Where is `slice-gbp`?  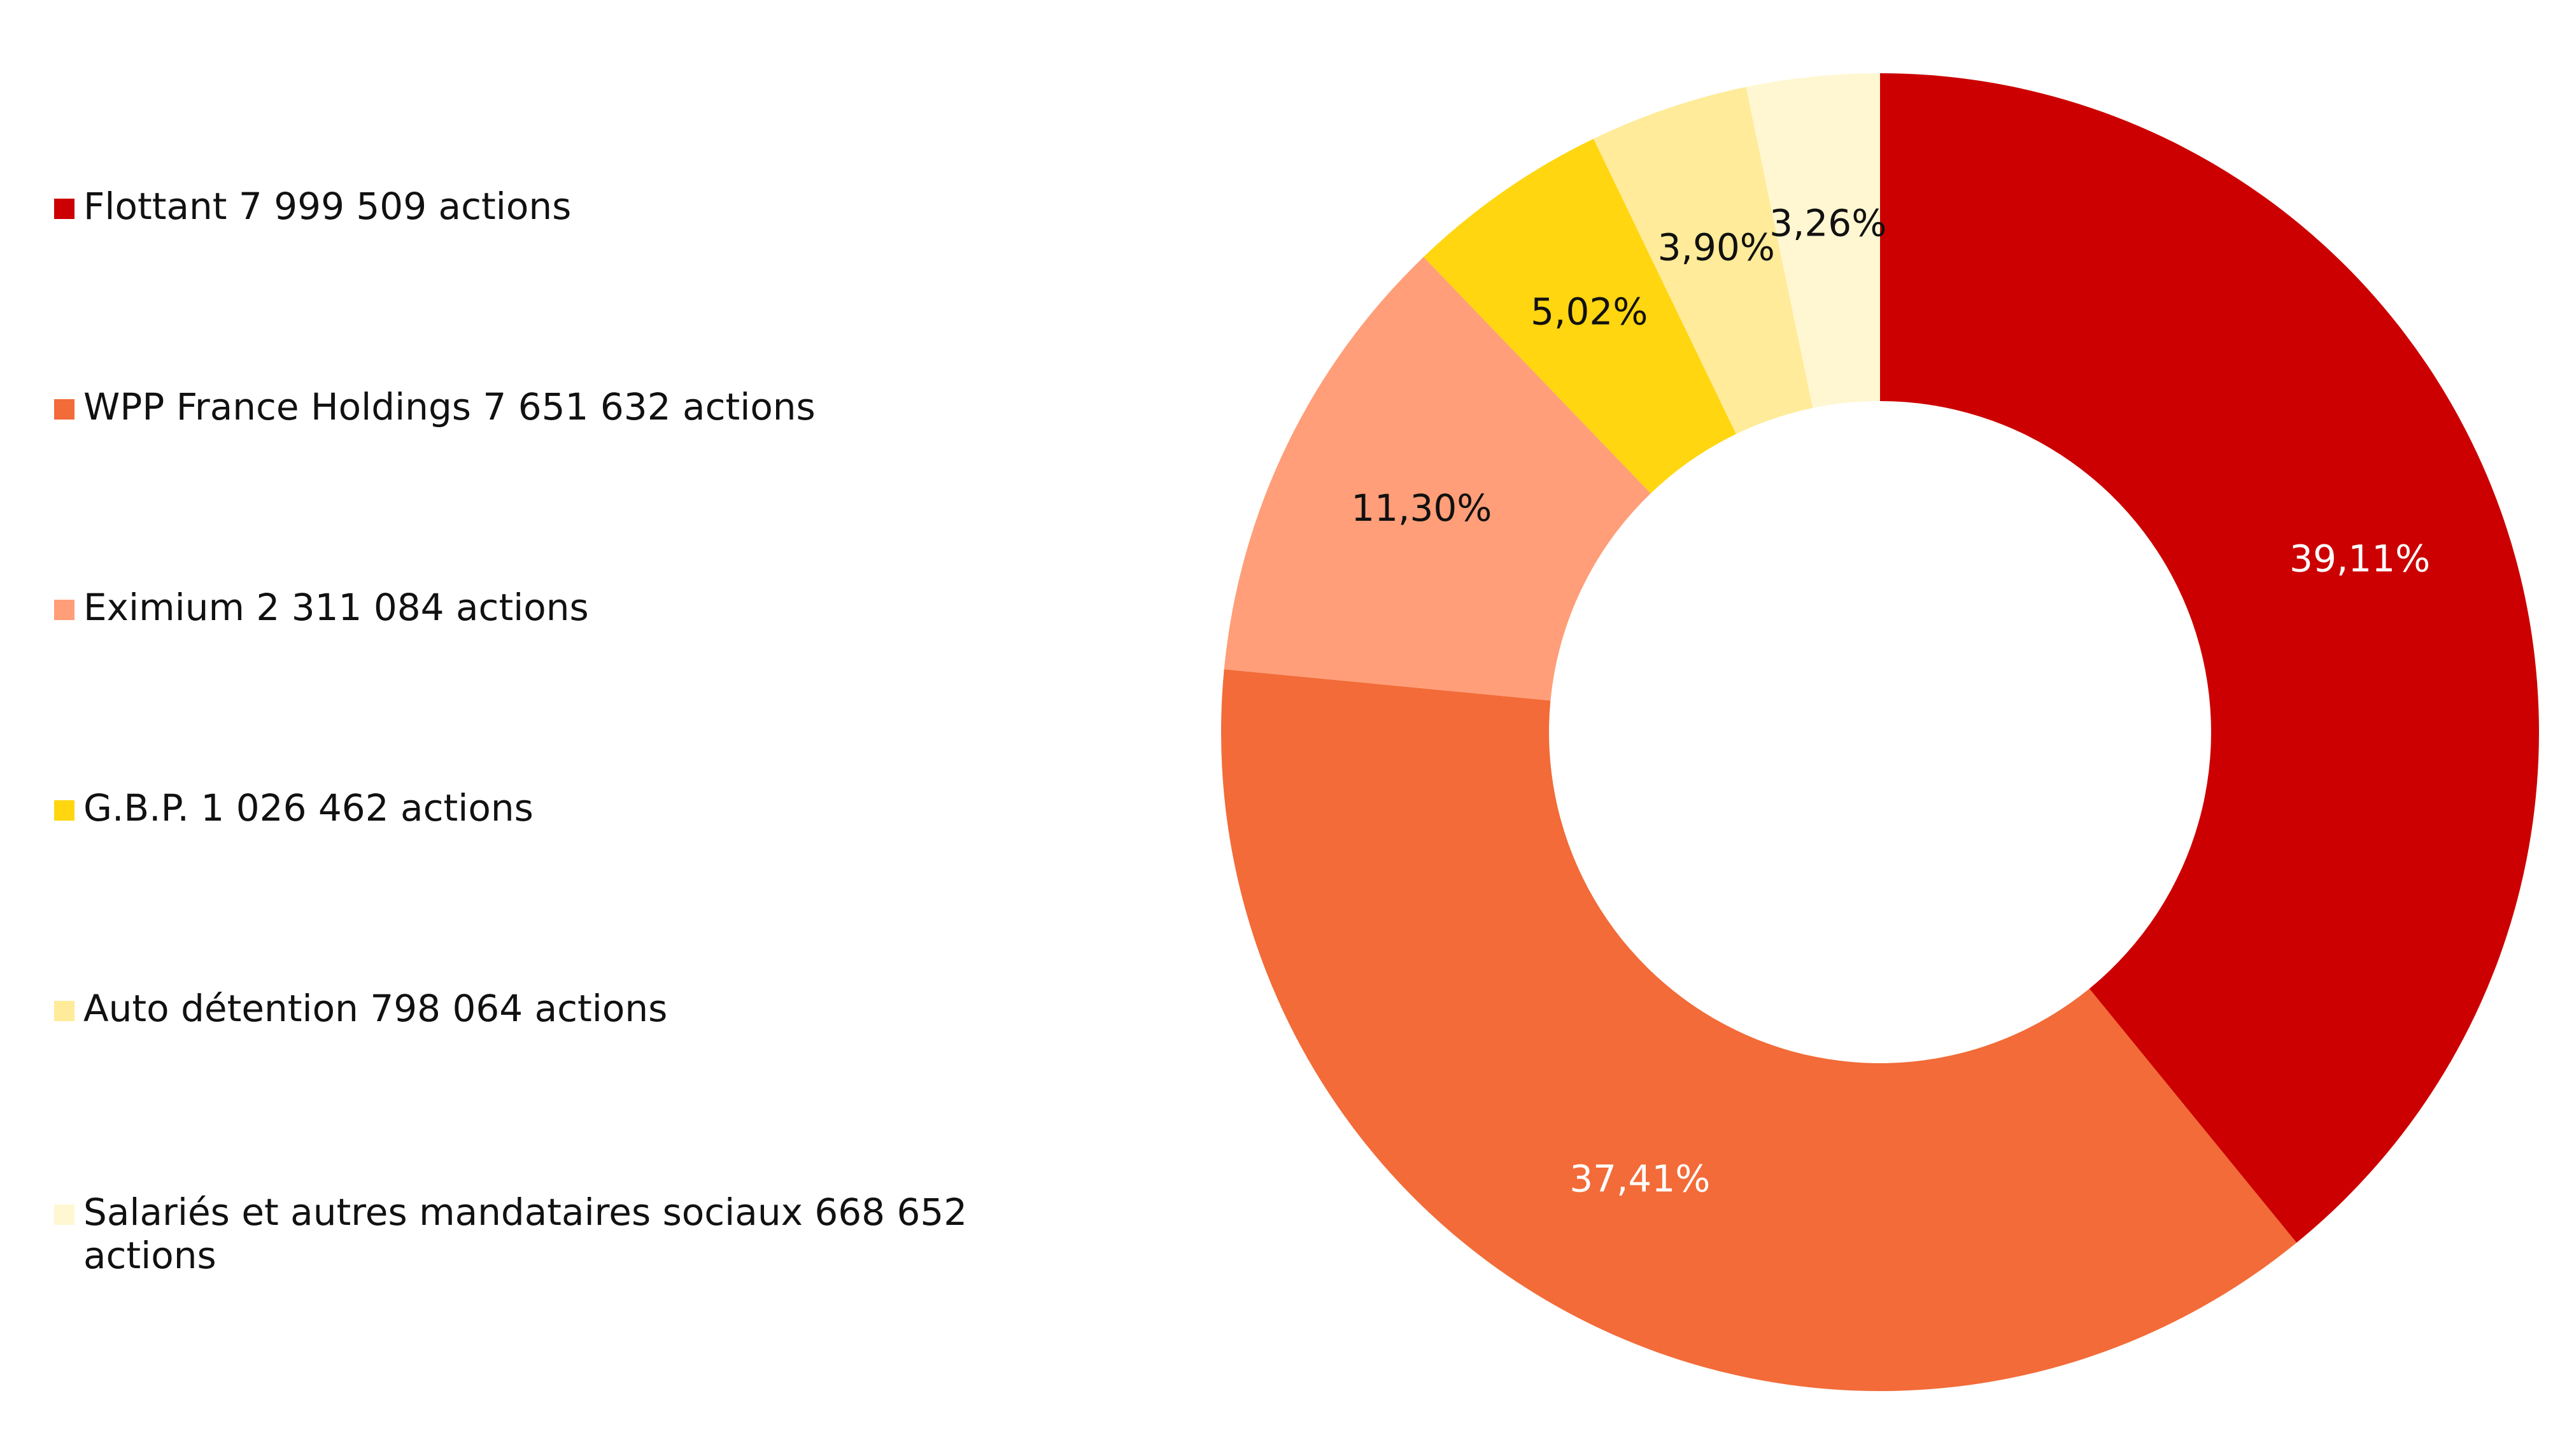 slice-gbp is located at coordinates (1580, 315).